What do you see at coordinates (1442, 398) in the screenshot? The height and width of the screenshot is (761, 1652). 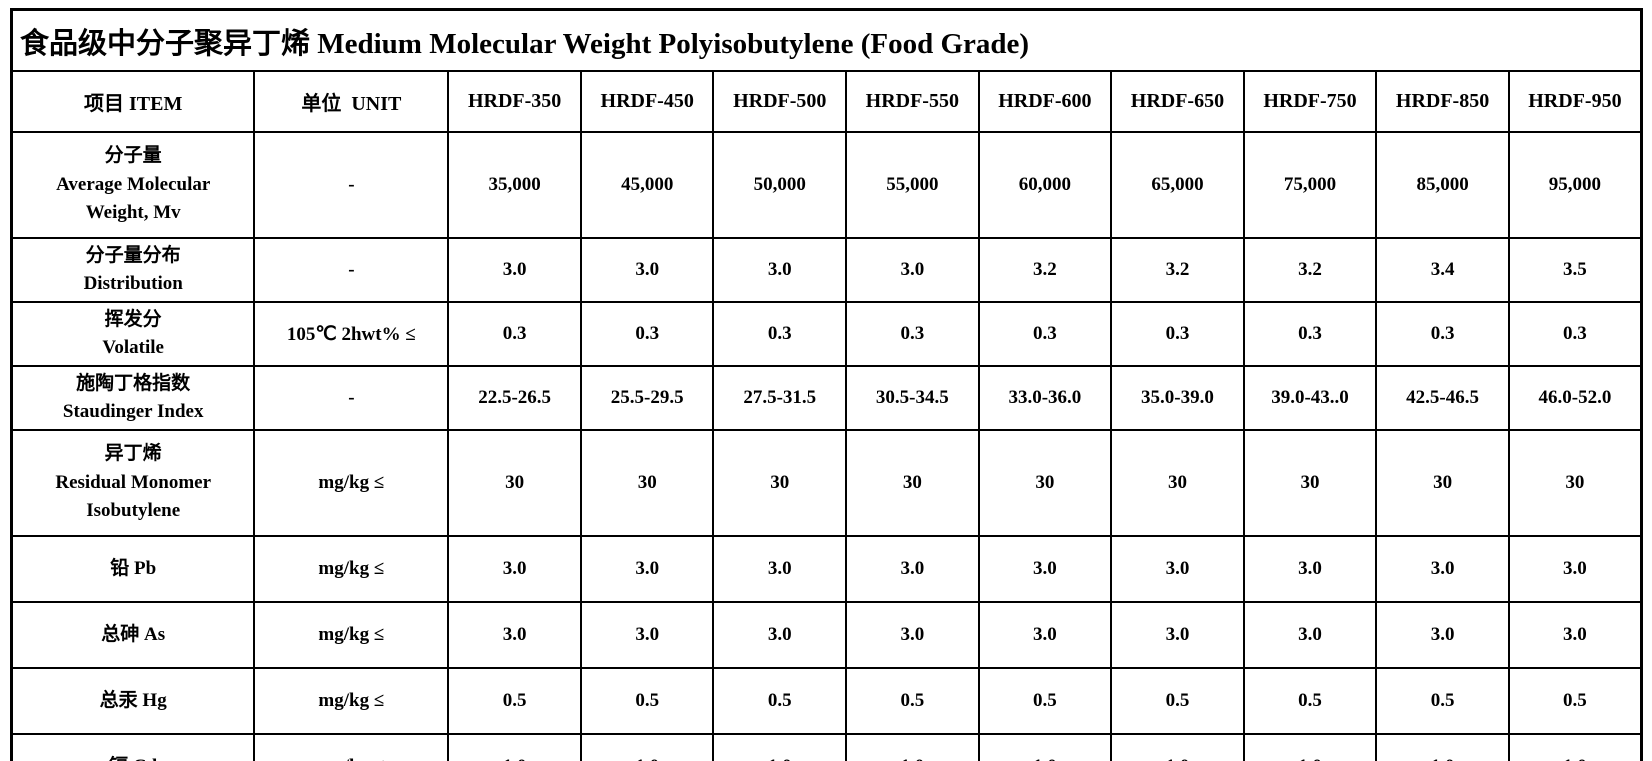 I see `value-cell: 42.5-46.5` at bounding box center [1442, 398].